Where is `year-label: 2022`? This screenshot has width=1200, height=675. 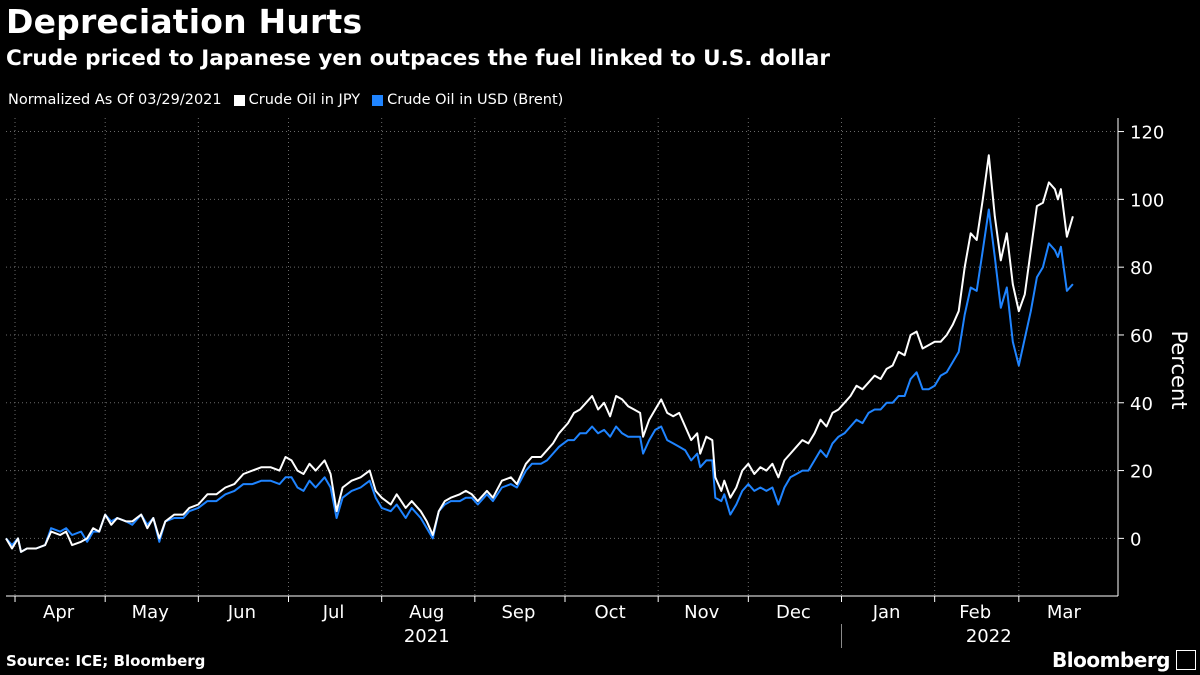 year-label: 2022 is located at coordinates (989, 636).